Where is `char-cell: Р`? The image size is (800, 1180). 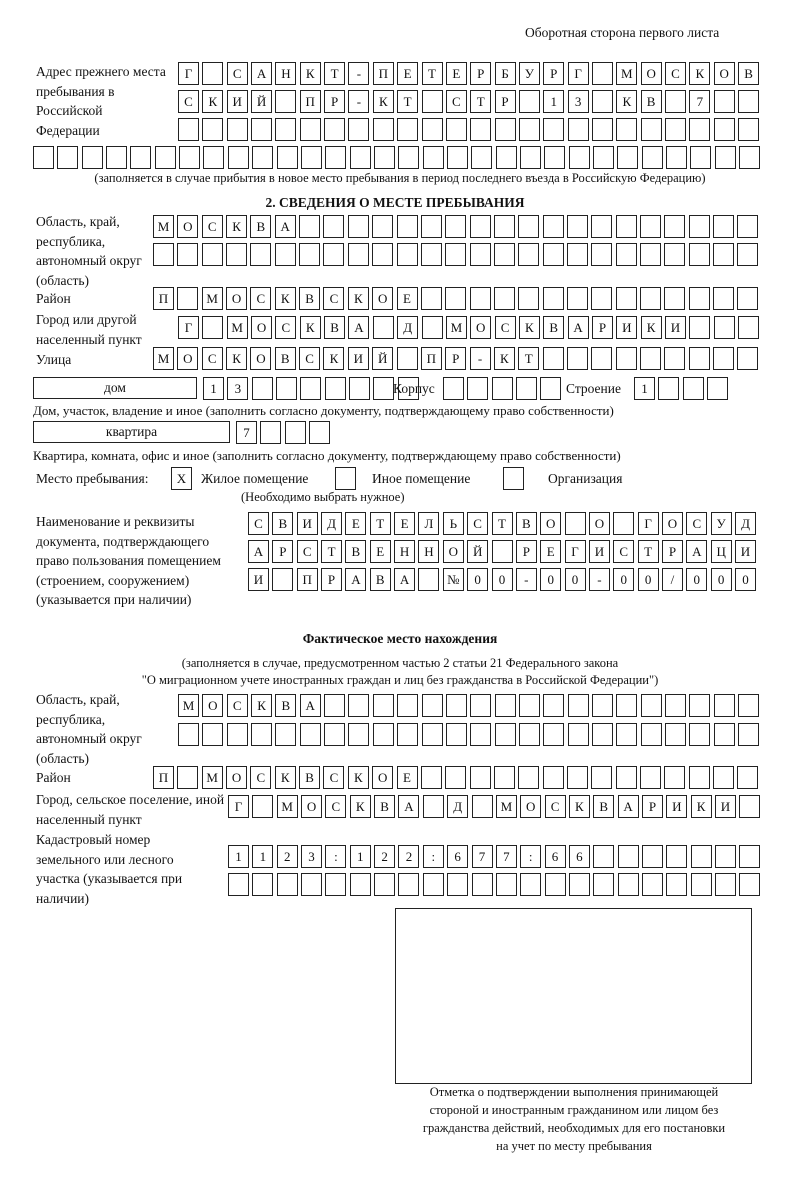 char-cell: Р is located at coordinates (505, 101).